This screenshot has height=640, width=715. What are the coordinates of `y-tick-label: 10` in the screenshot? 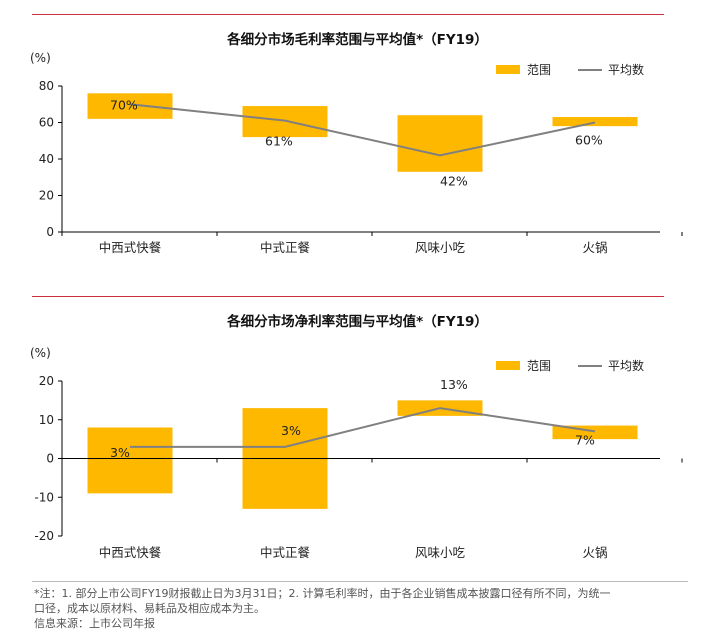 It's located at (46, 420).